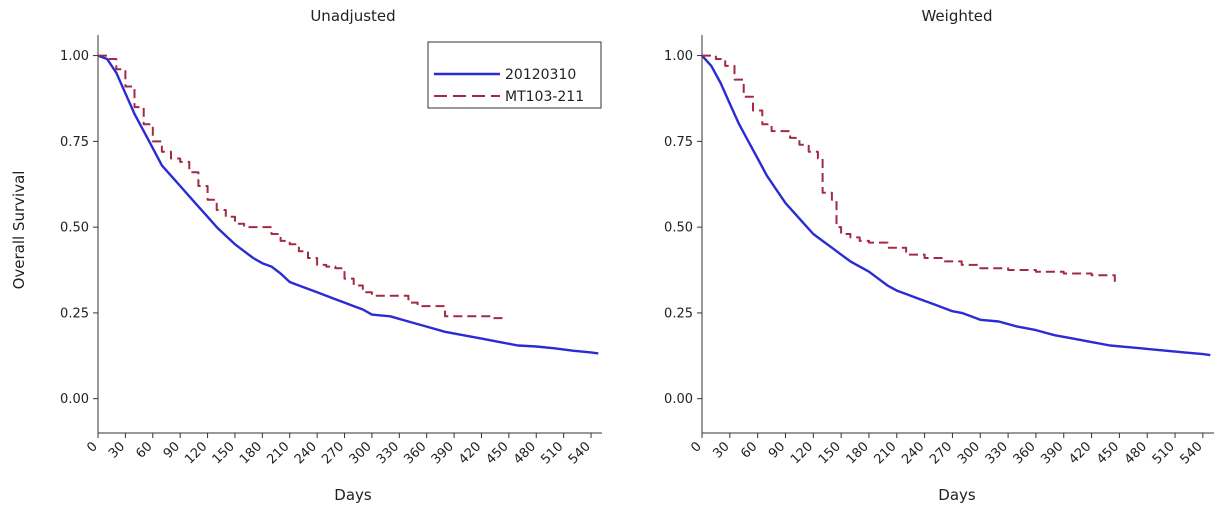 This screenshot has height=510, width=1217. What do you see at coordinates (352, 16) in the screenshot?
I see `chart-title: Unadjusted` at bounding box center [352, 16].